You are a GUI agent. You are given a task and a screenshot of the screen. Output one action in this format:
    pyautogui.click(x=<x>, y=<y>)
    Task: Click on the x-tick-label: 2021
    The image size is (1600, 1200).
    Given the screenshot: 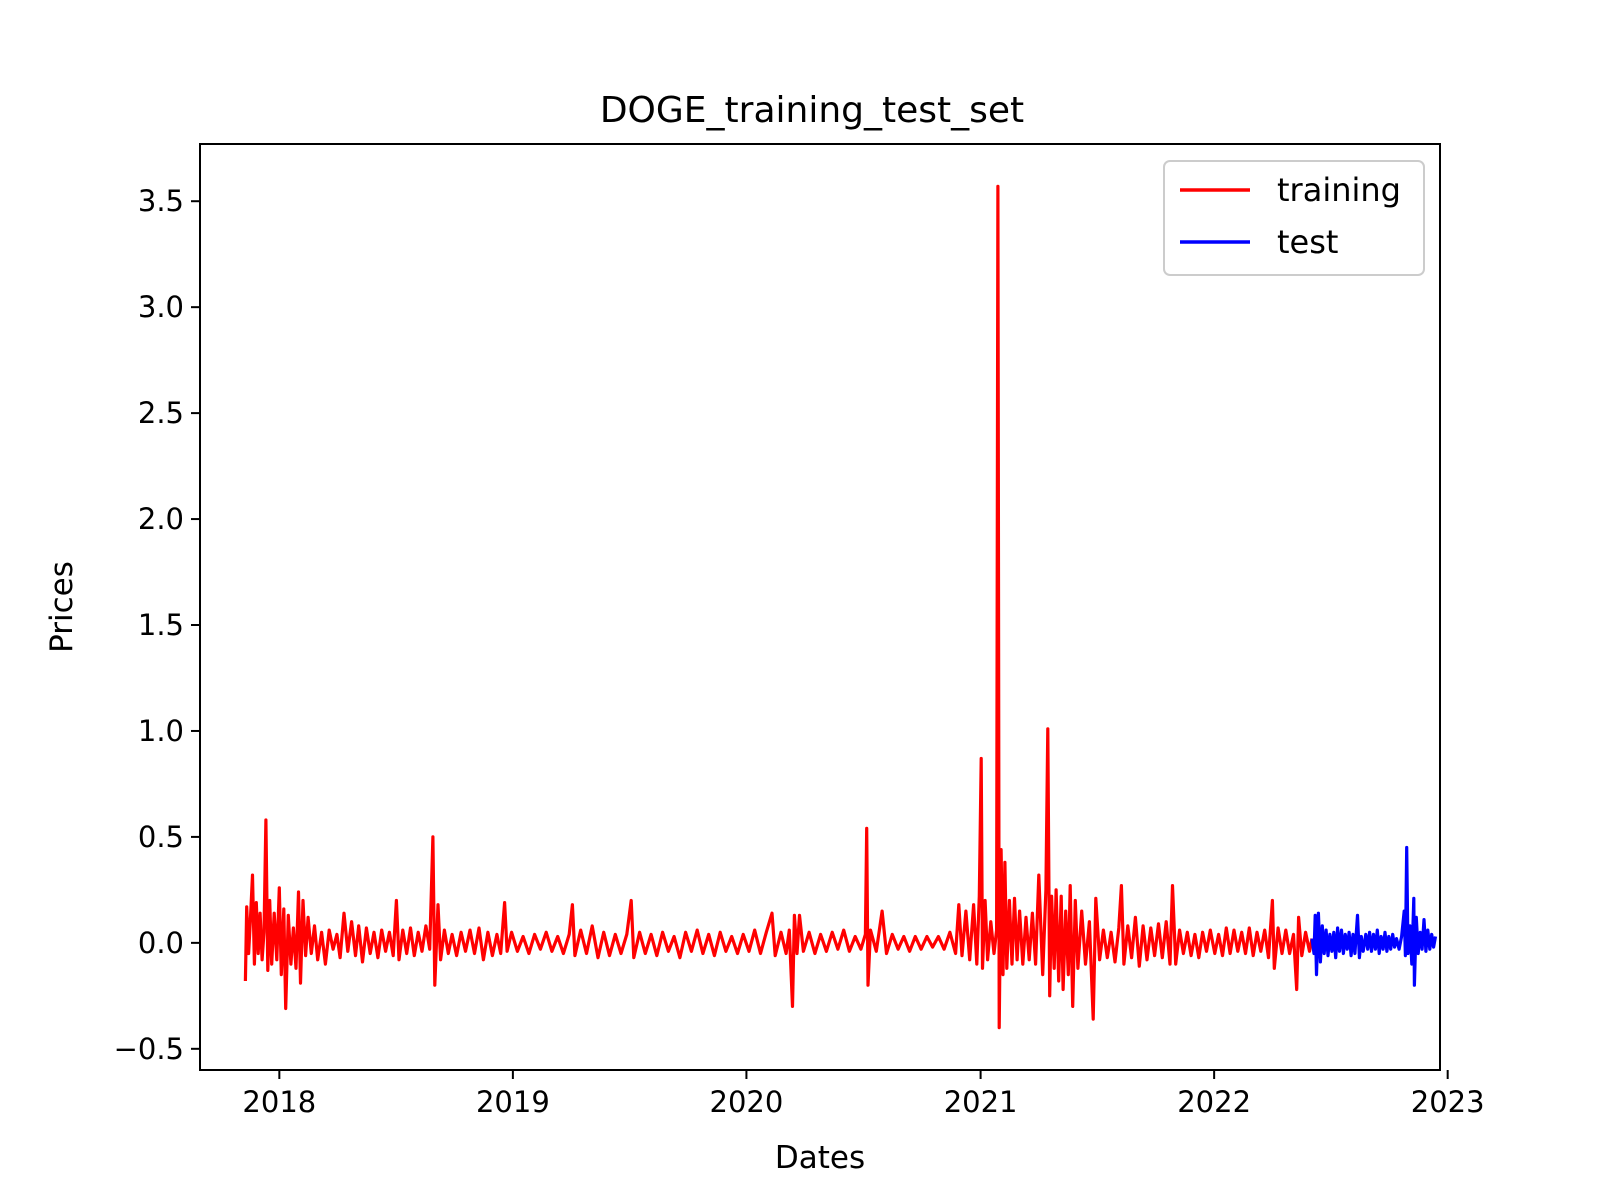 What is the action you would take?
    pyautogui.click(x=981, y=1102)
    